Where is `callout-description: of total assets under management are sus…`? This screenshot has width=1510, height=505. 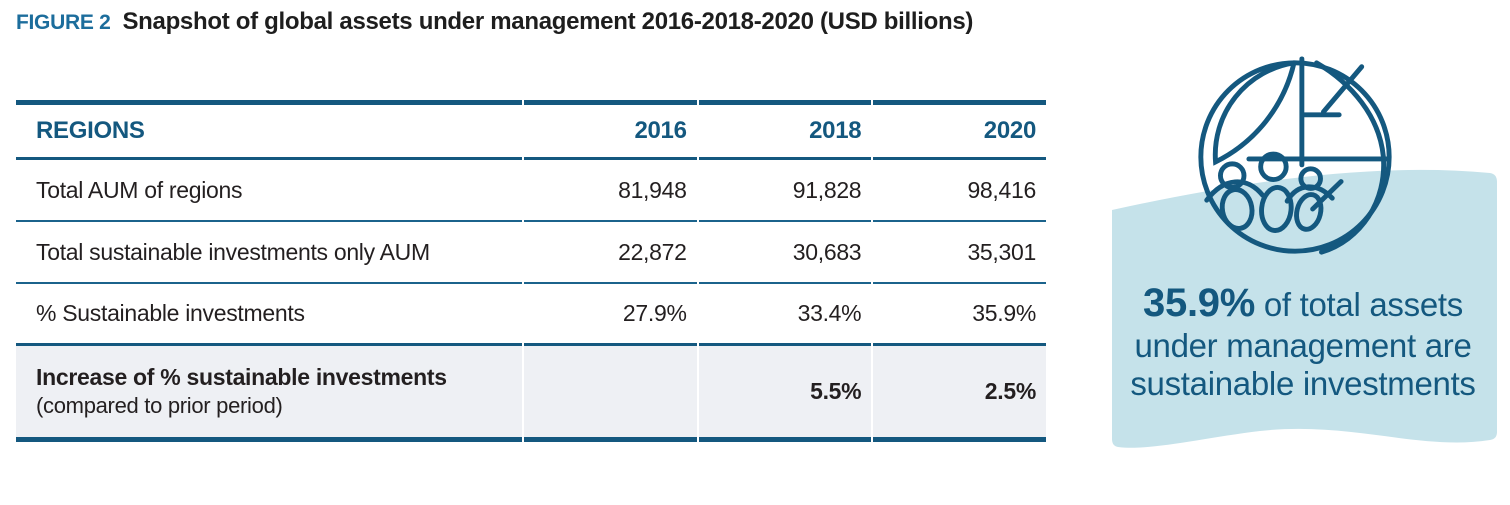
callout-description: of total assets under management are sus… is located at coordinates (1303, 344).